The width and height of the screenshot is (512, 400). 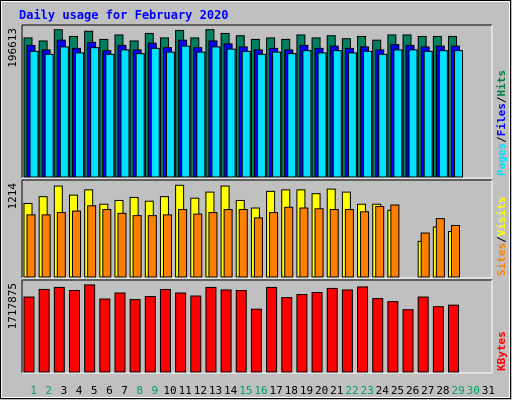 What do you see at coordinates (215, 390) in the screenshot?
I see `x-tick-label-day-13: 13` at bounding box center [215, 390].